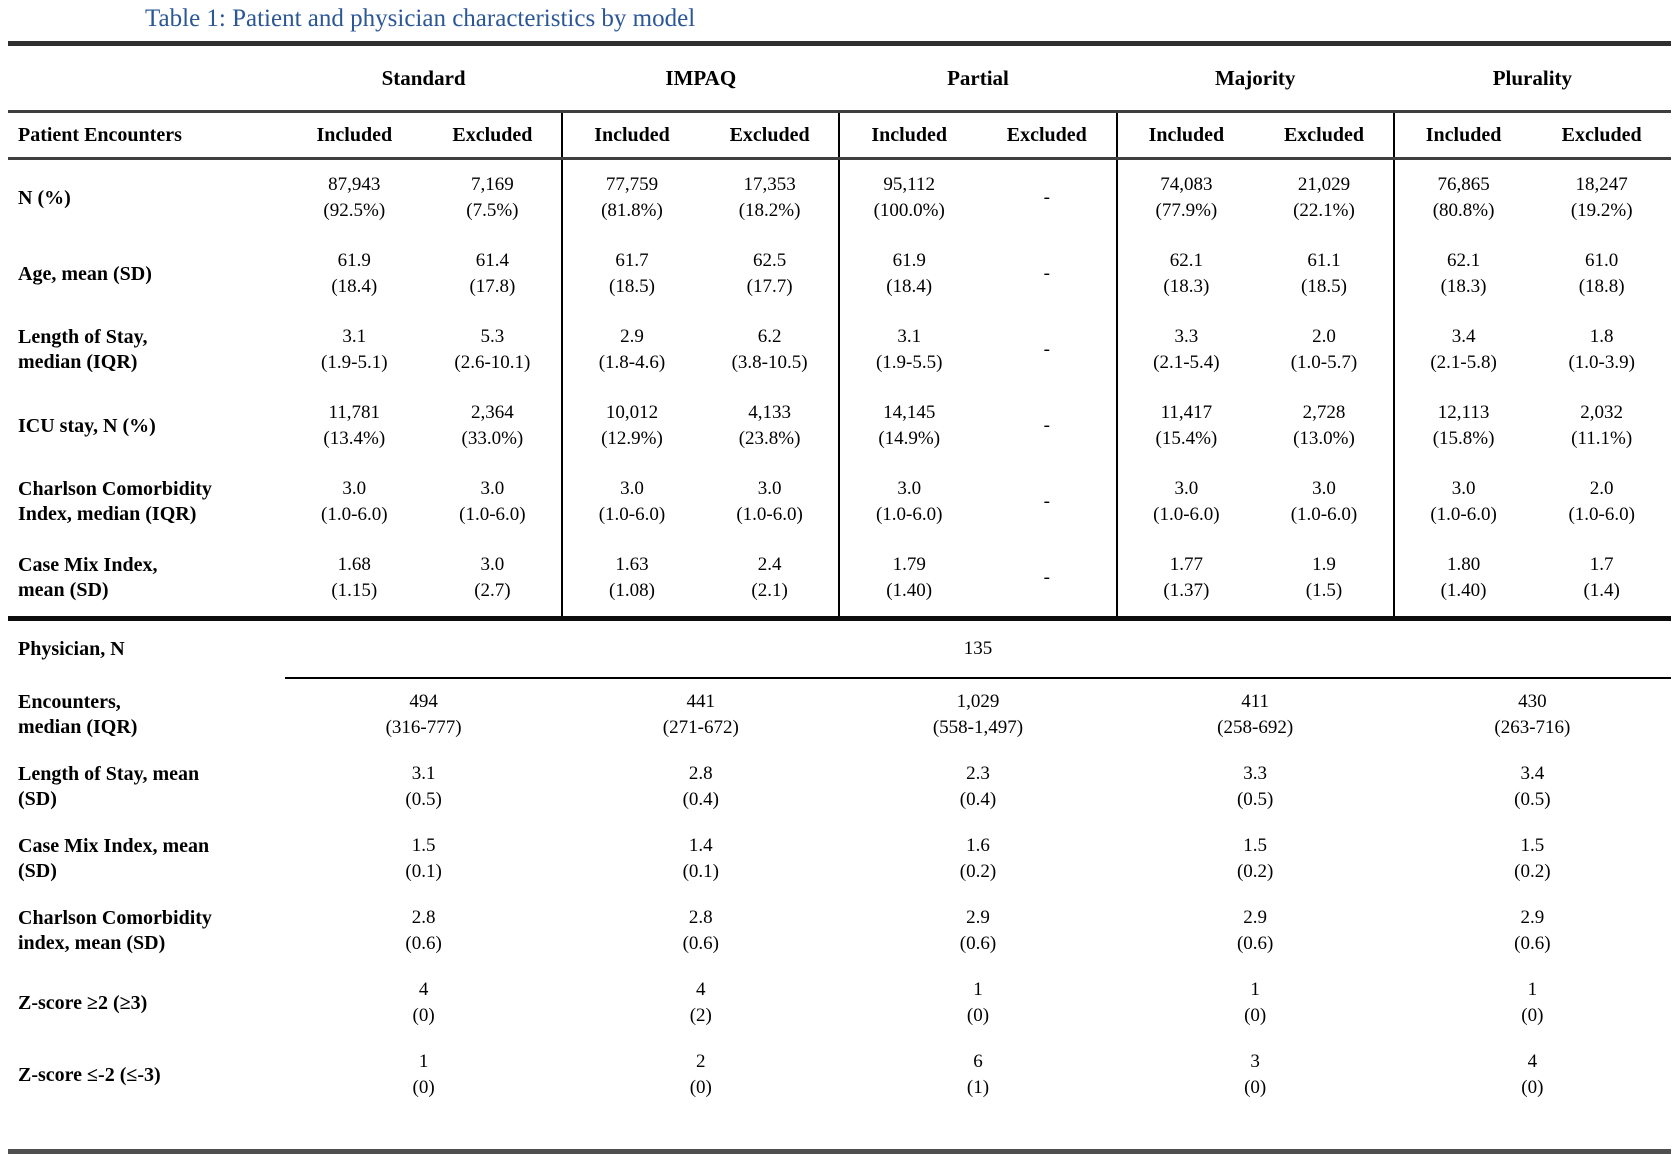  I want to click on data-cell: 17,353 (18.2%), so click(769, 197).